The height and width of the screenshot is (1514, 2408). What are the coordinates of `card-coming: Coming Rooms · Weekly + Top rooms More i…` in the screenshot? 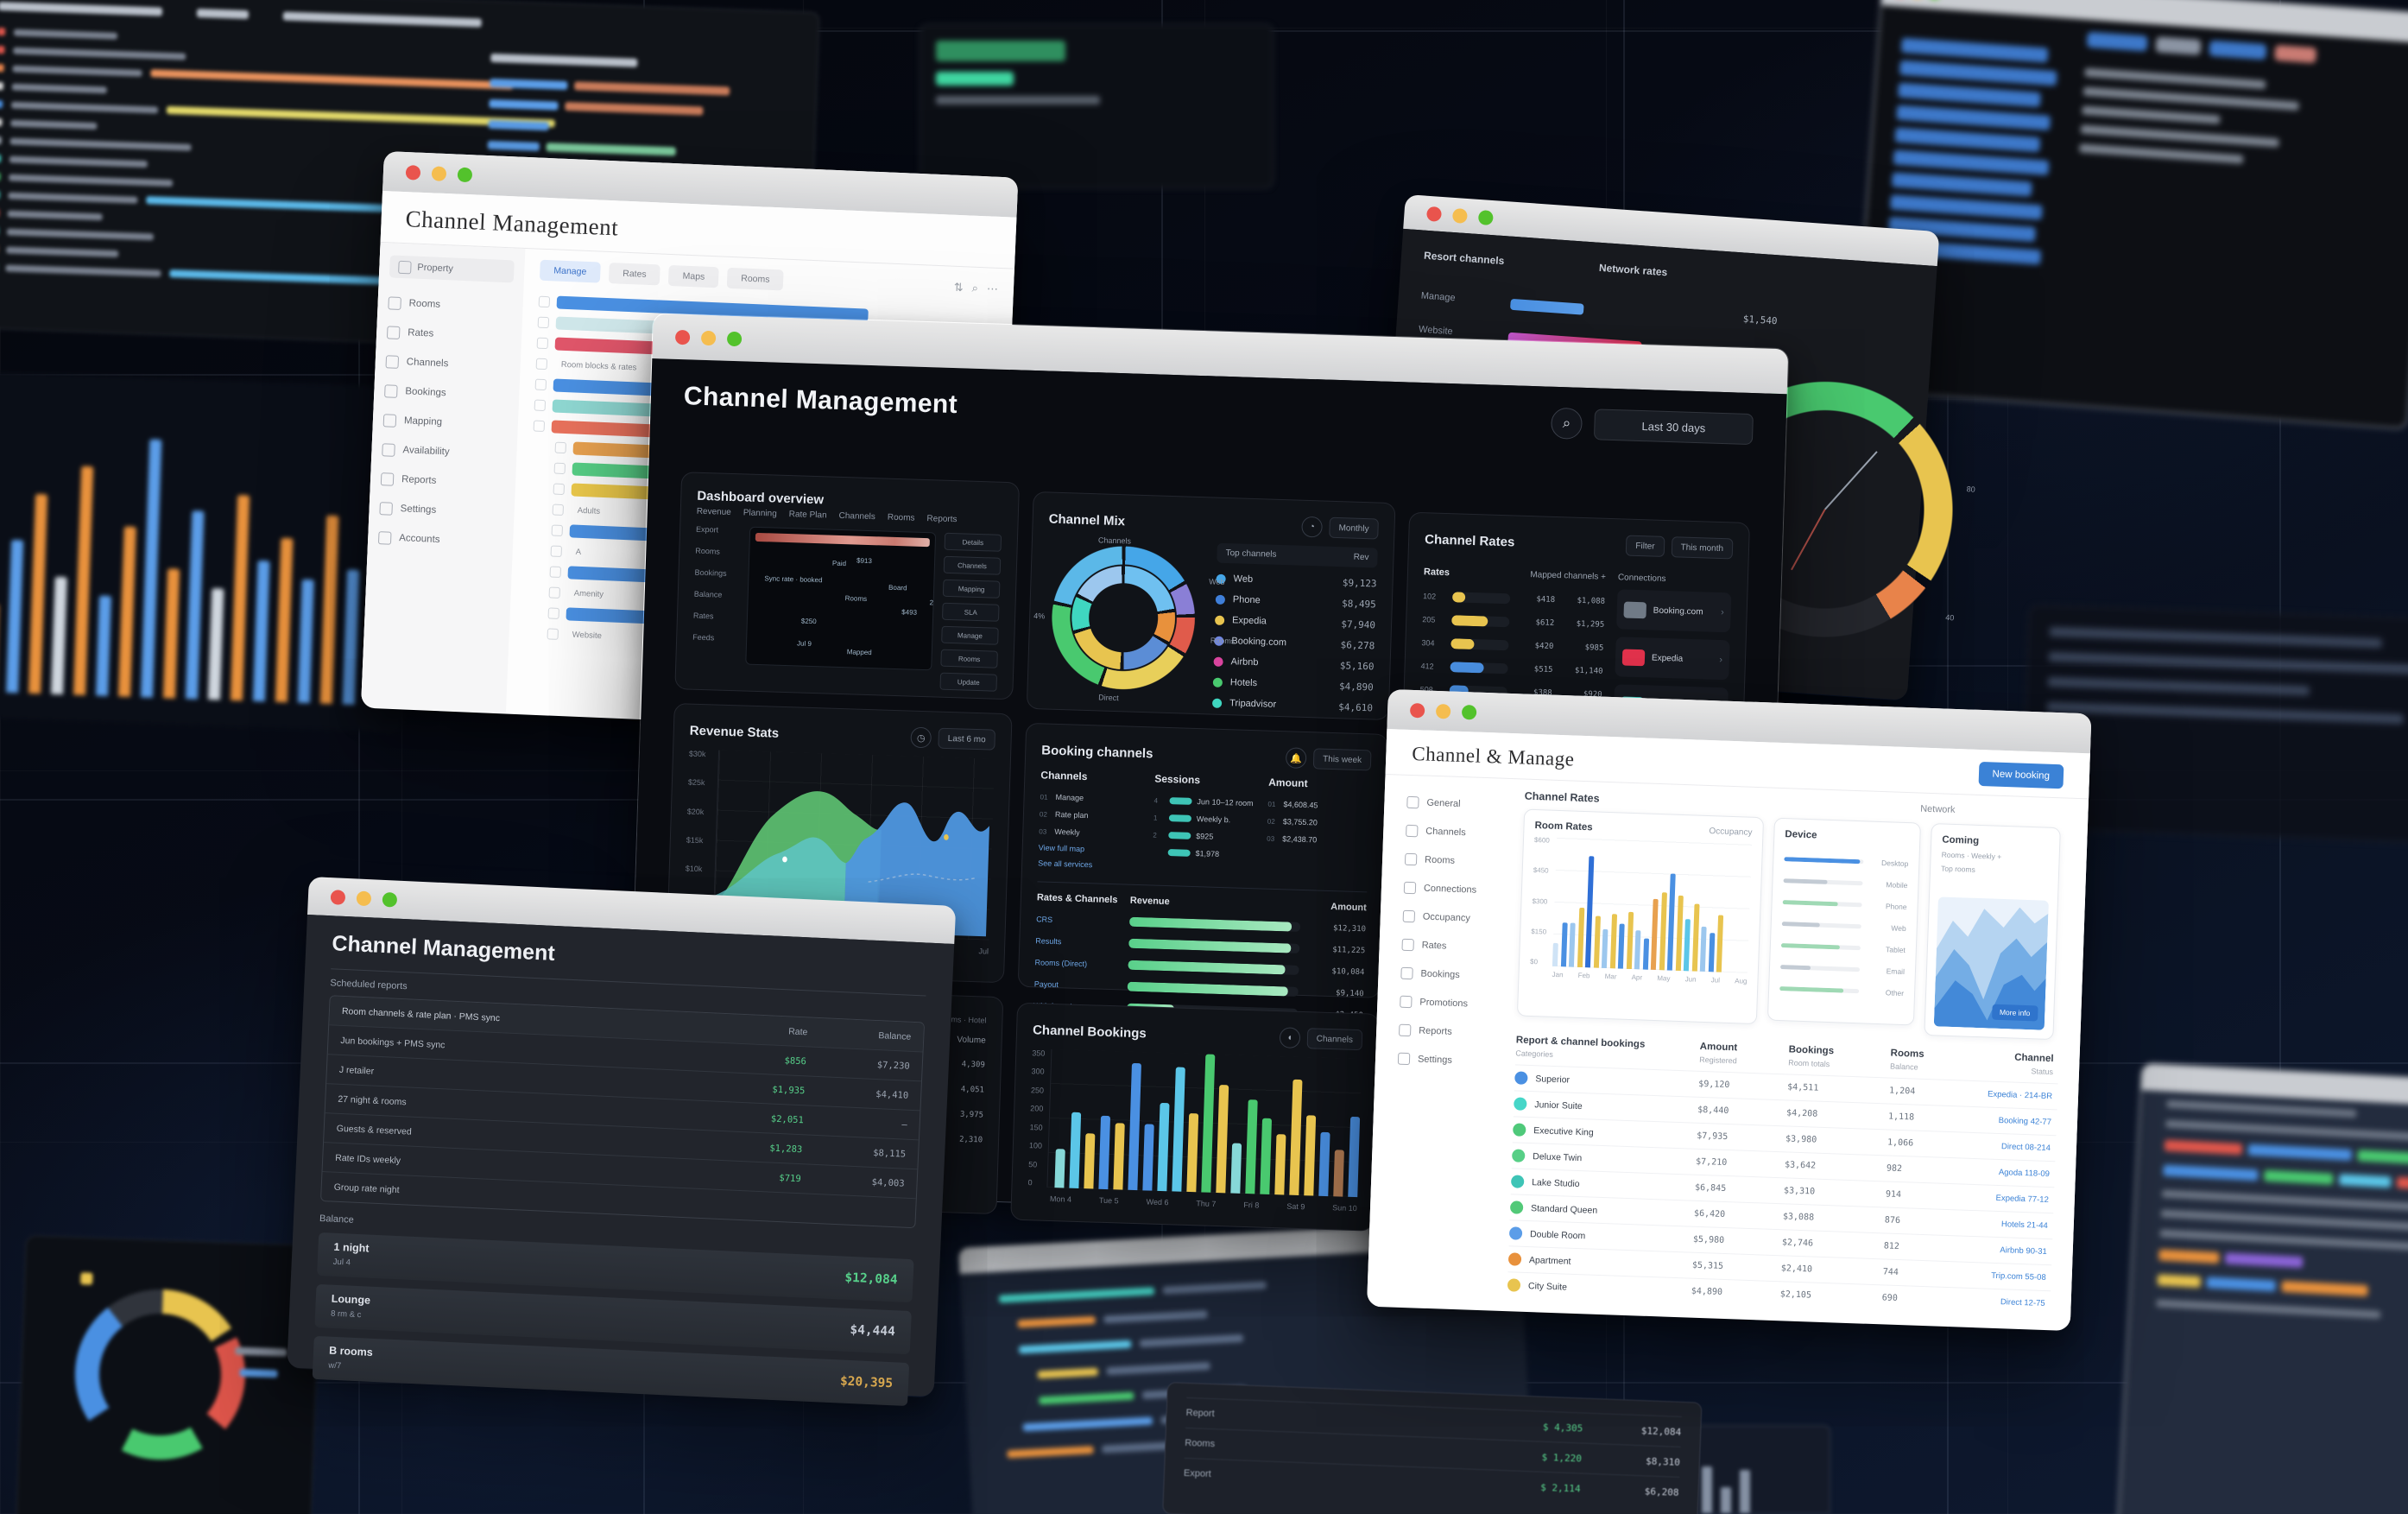 It's located at (1992, 932).